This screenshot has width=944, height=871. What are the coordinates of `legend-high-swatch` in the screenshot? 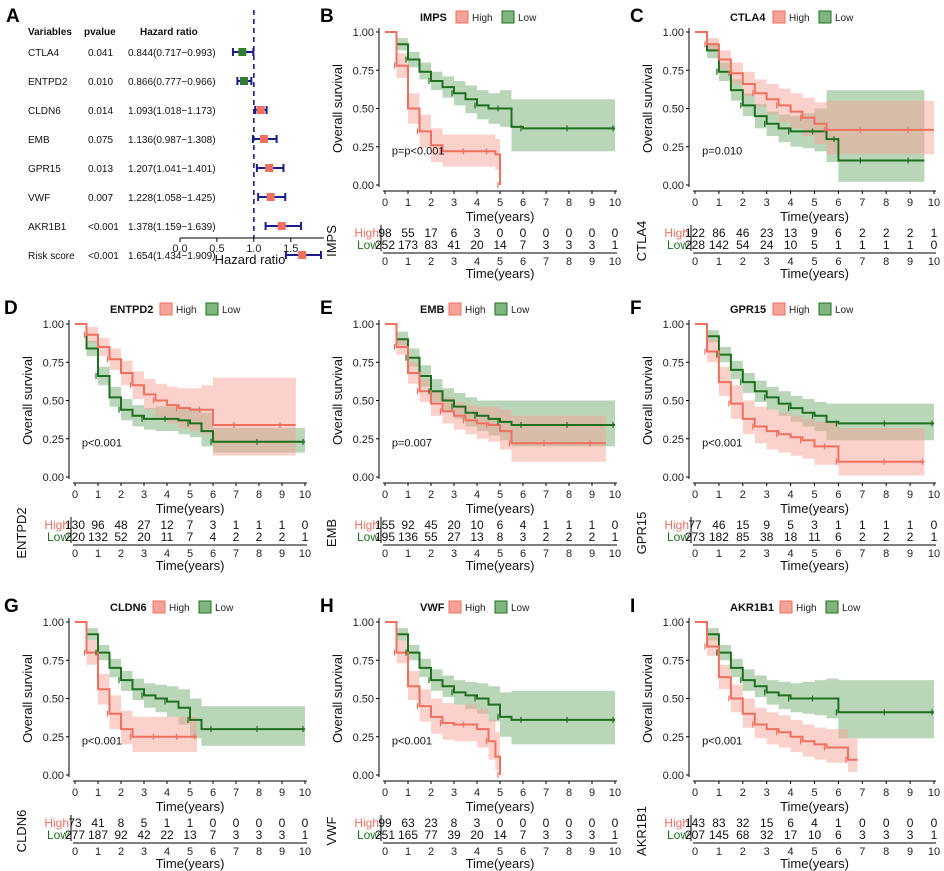 It's located at (779, 17).